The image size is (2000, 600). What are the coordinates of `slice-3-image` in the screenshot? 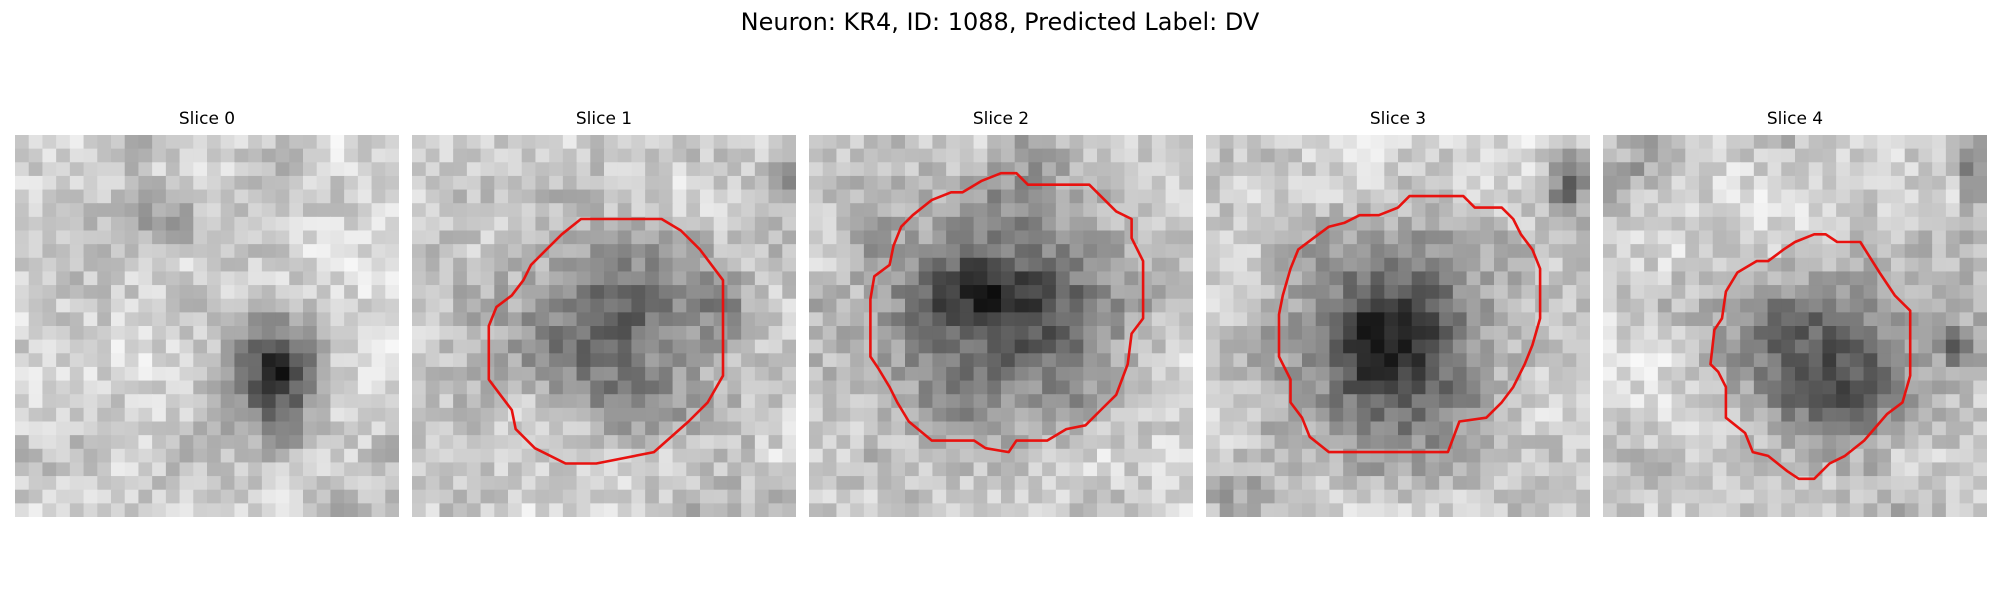 It's located at (1398, 326).